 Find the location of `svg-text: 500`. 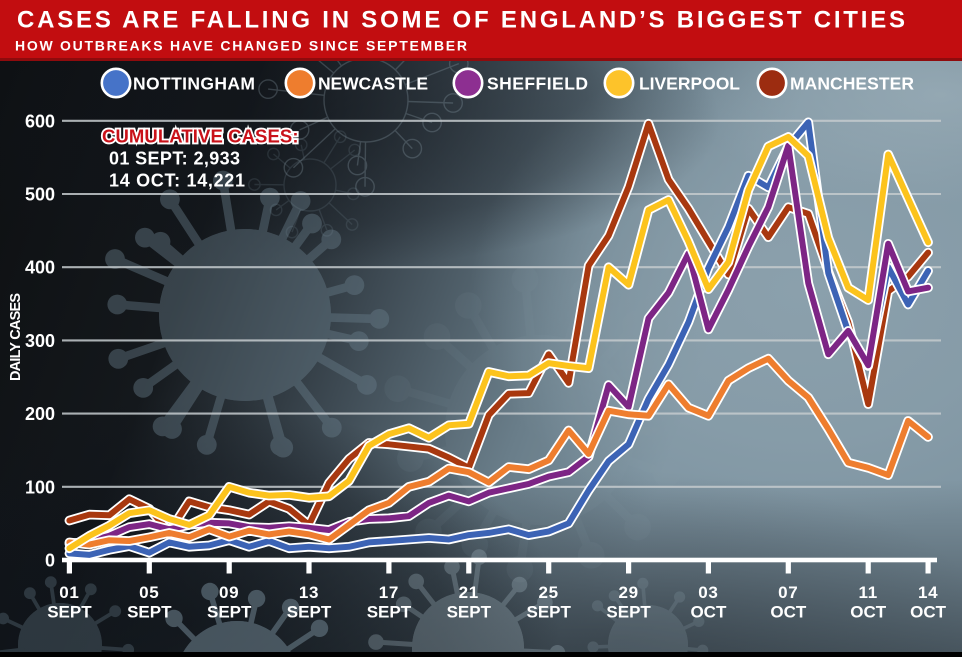

svg-text: 500 is located at coordinates (40, 195).